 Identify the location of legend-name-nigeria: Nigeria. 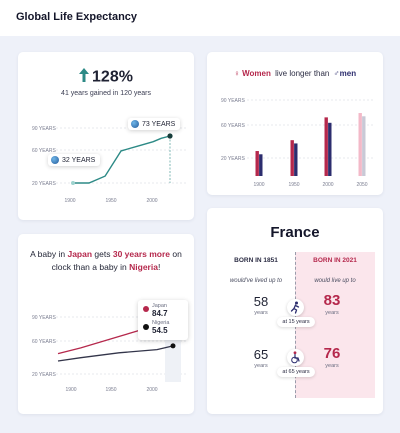
(161, 323).